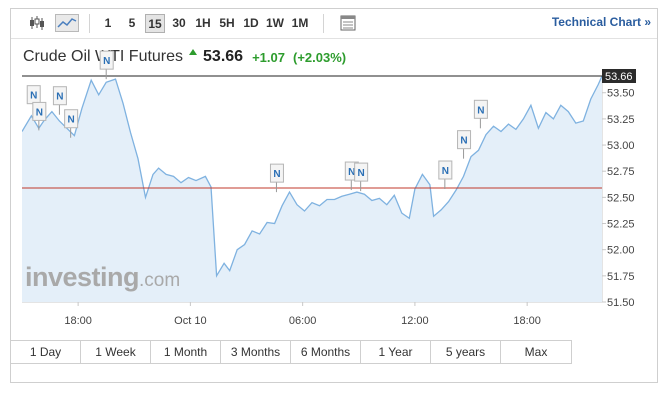 The image size is (666, 401). I want to click on arrow-up-icon, so click(193, 52).